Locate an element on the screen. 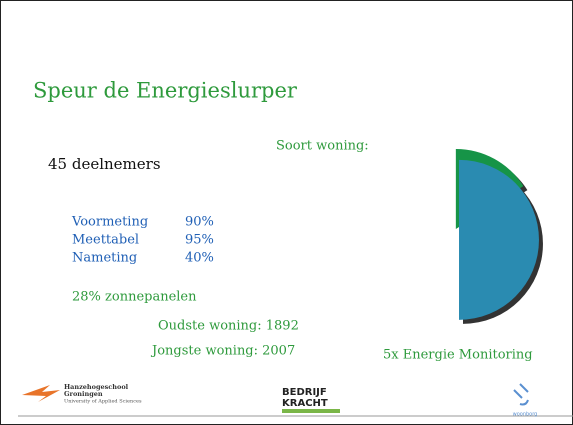  participants: 45 deelnemers is located at coordinates (104, 164).